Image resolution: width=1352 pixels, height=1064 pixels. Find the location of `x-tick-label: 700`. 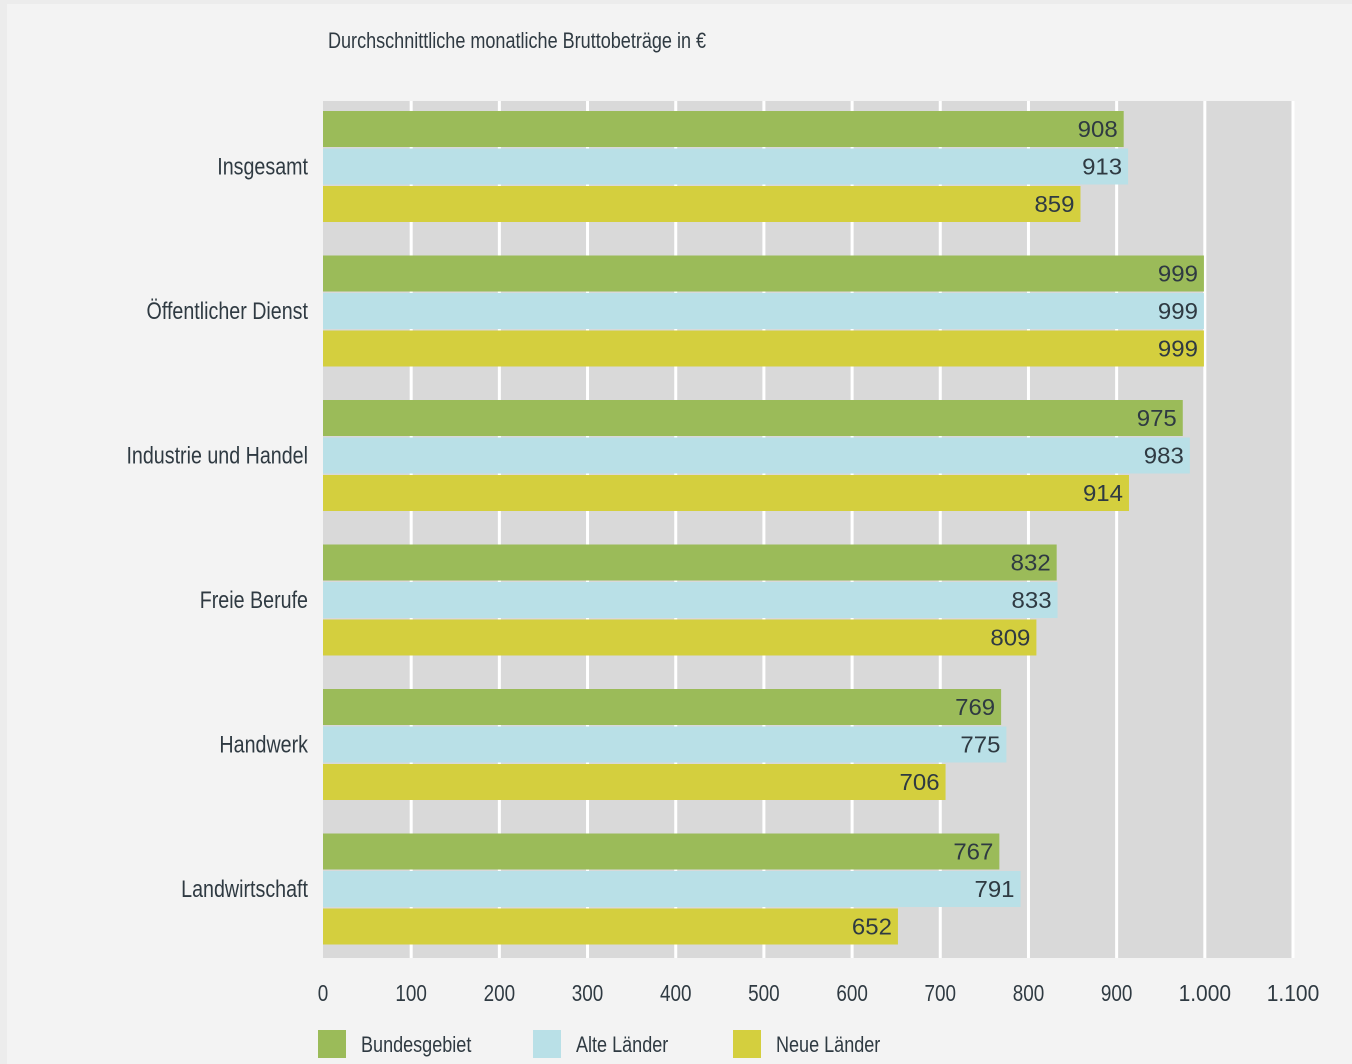

x-tick-label: 700 is located at coordinates (941, 993).